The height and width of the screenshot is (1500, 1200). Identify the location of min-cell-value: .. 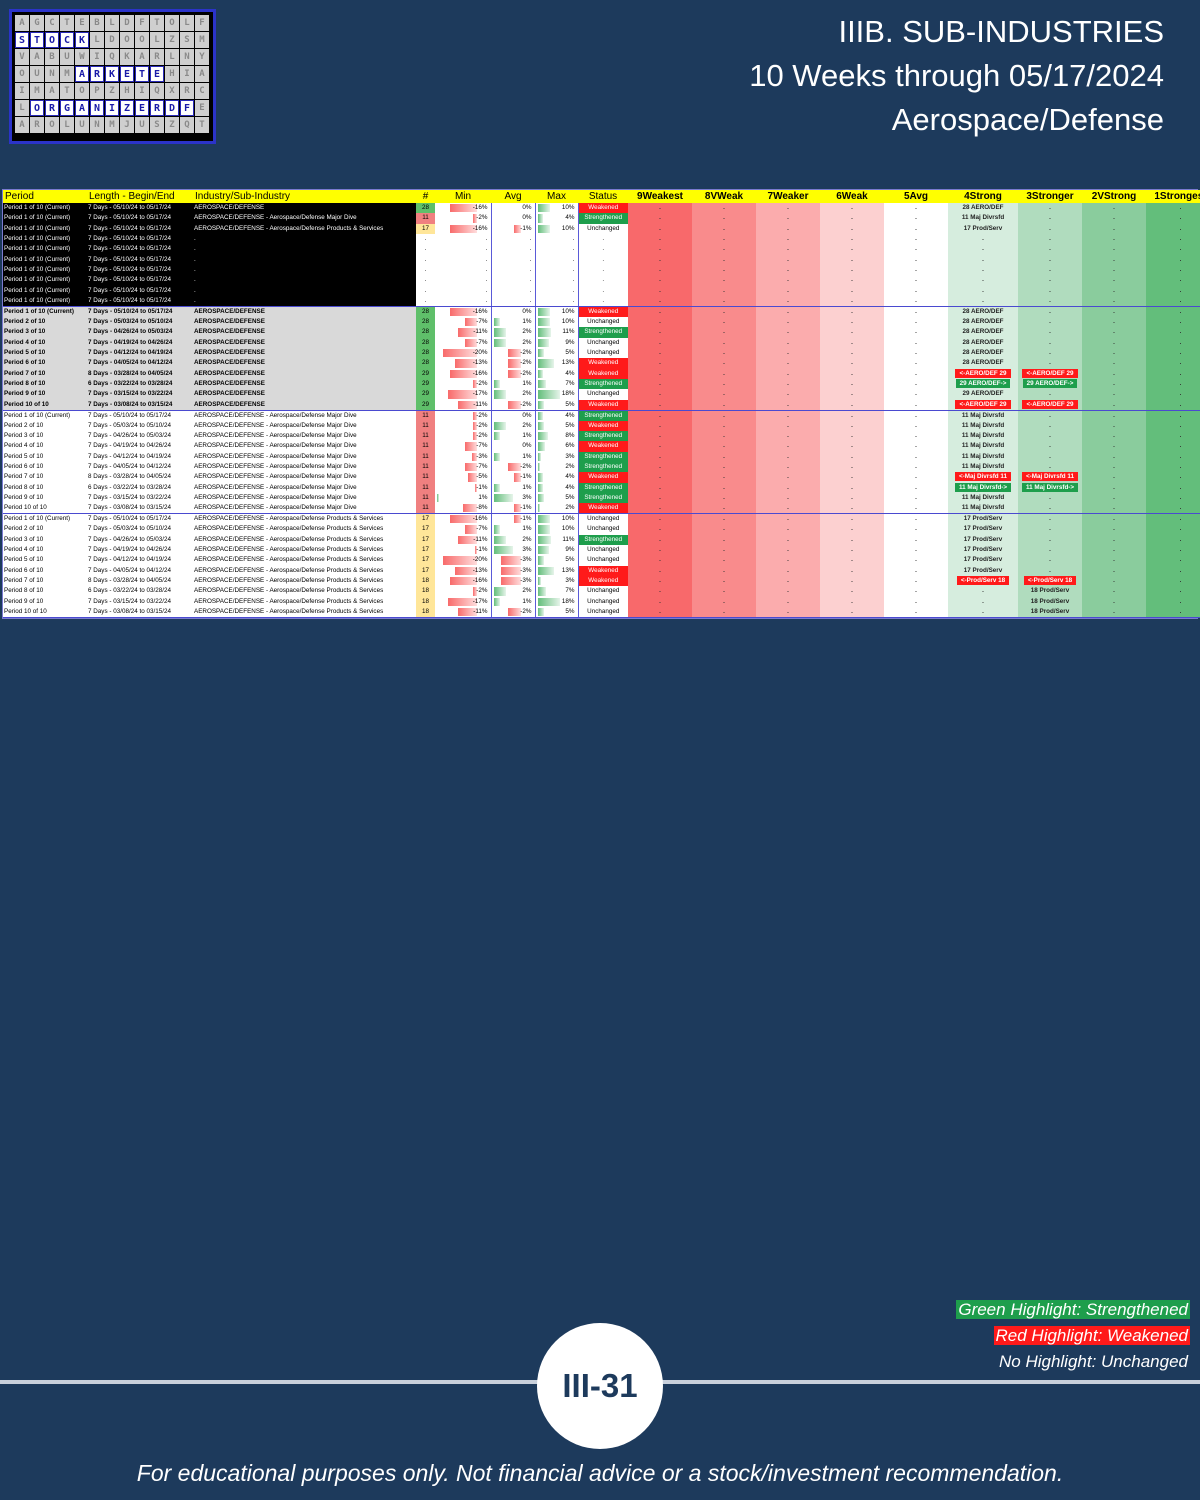
(486, 259).